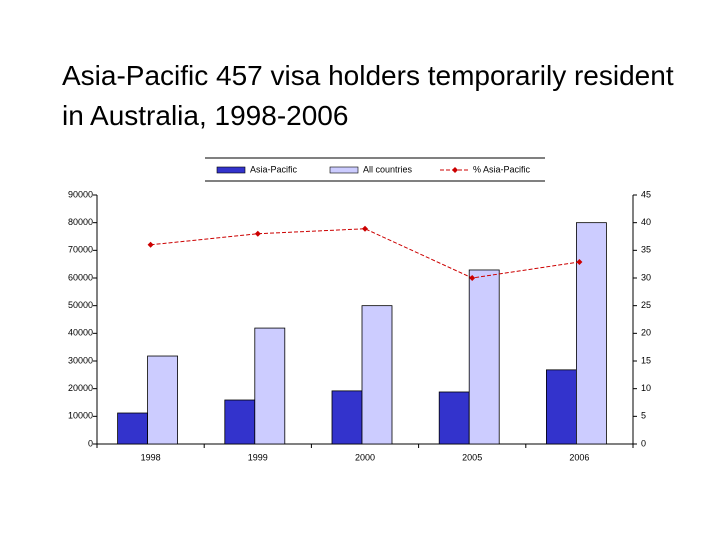  Describe the element at coordinates (472, 457) in the screenshot. I see `x-tick-label: 2005` at that location.